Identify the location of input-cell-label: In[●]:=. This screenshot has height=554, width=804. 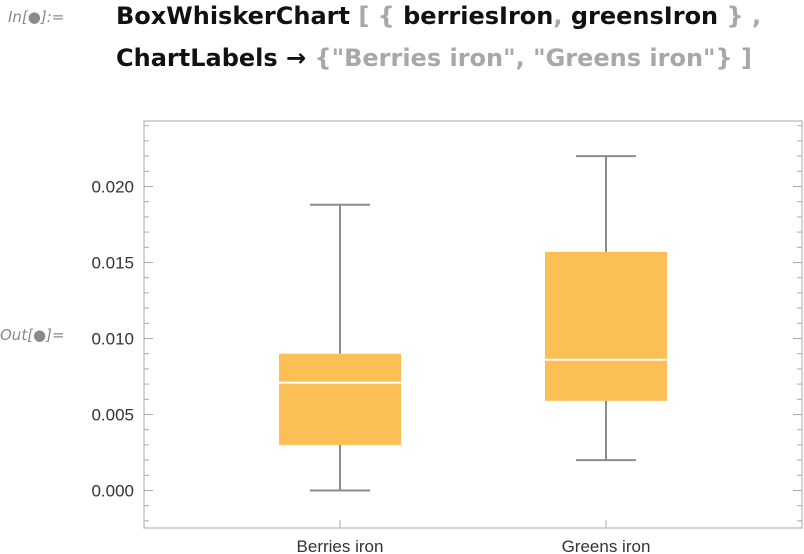
(36, 17).